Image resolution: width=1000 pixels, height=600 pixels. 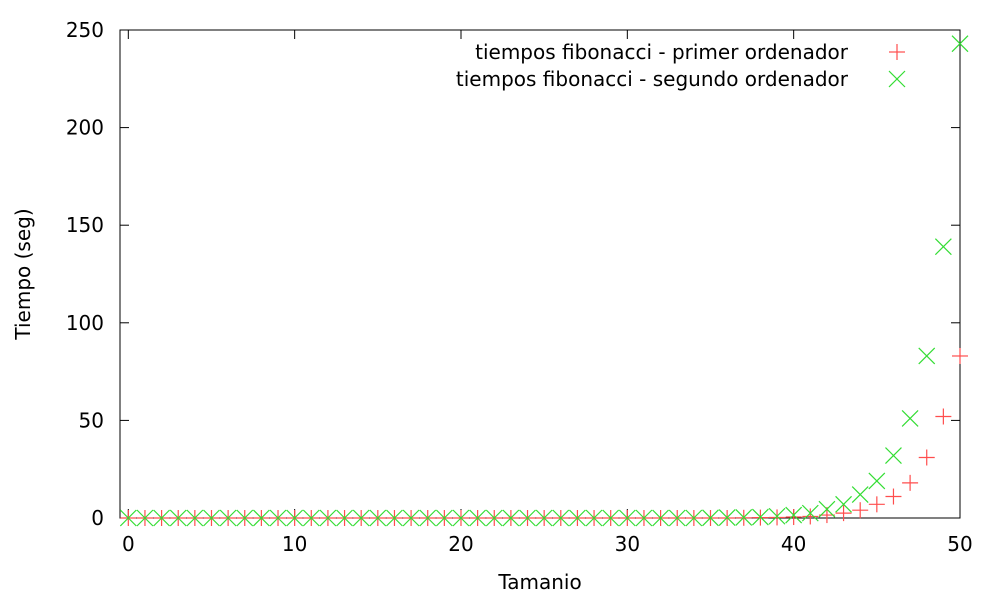 What do you see at coordinates (959, 544) in the screenshot?
I see `x-tick-label: 50` at bounding box center [959, 544].